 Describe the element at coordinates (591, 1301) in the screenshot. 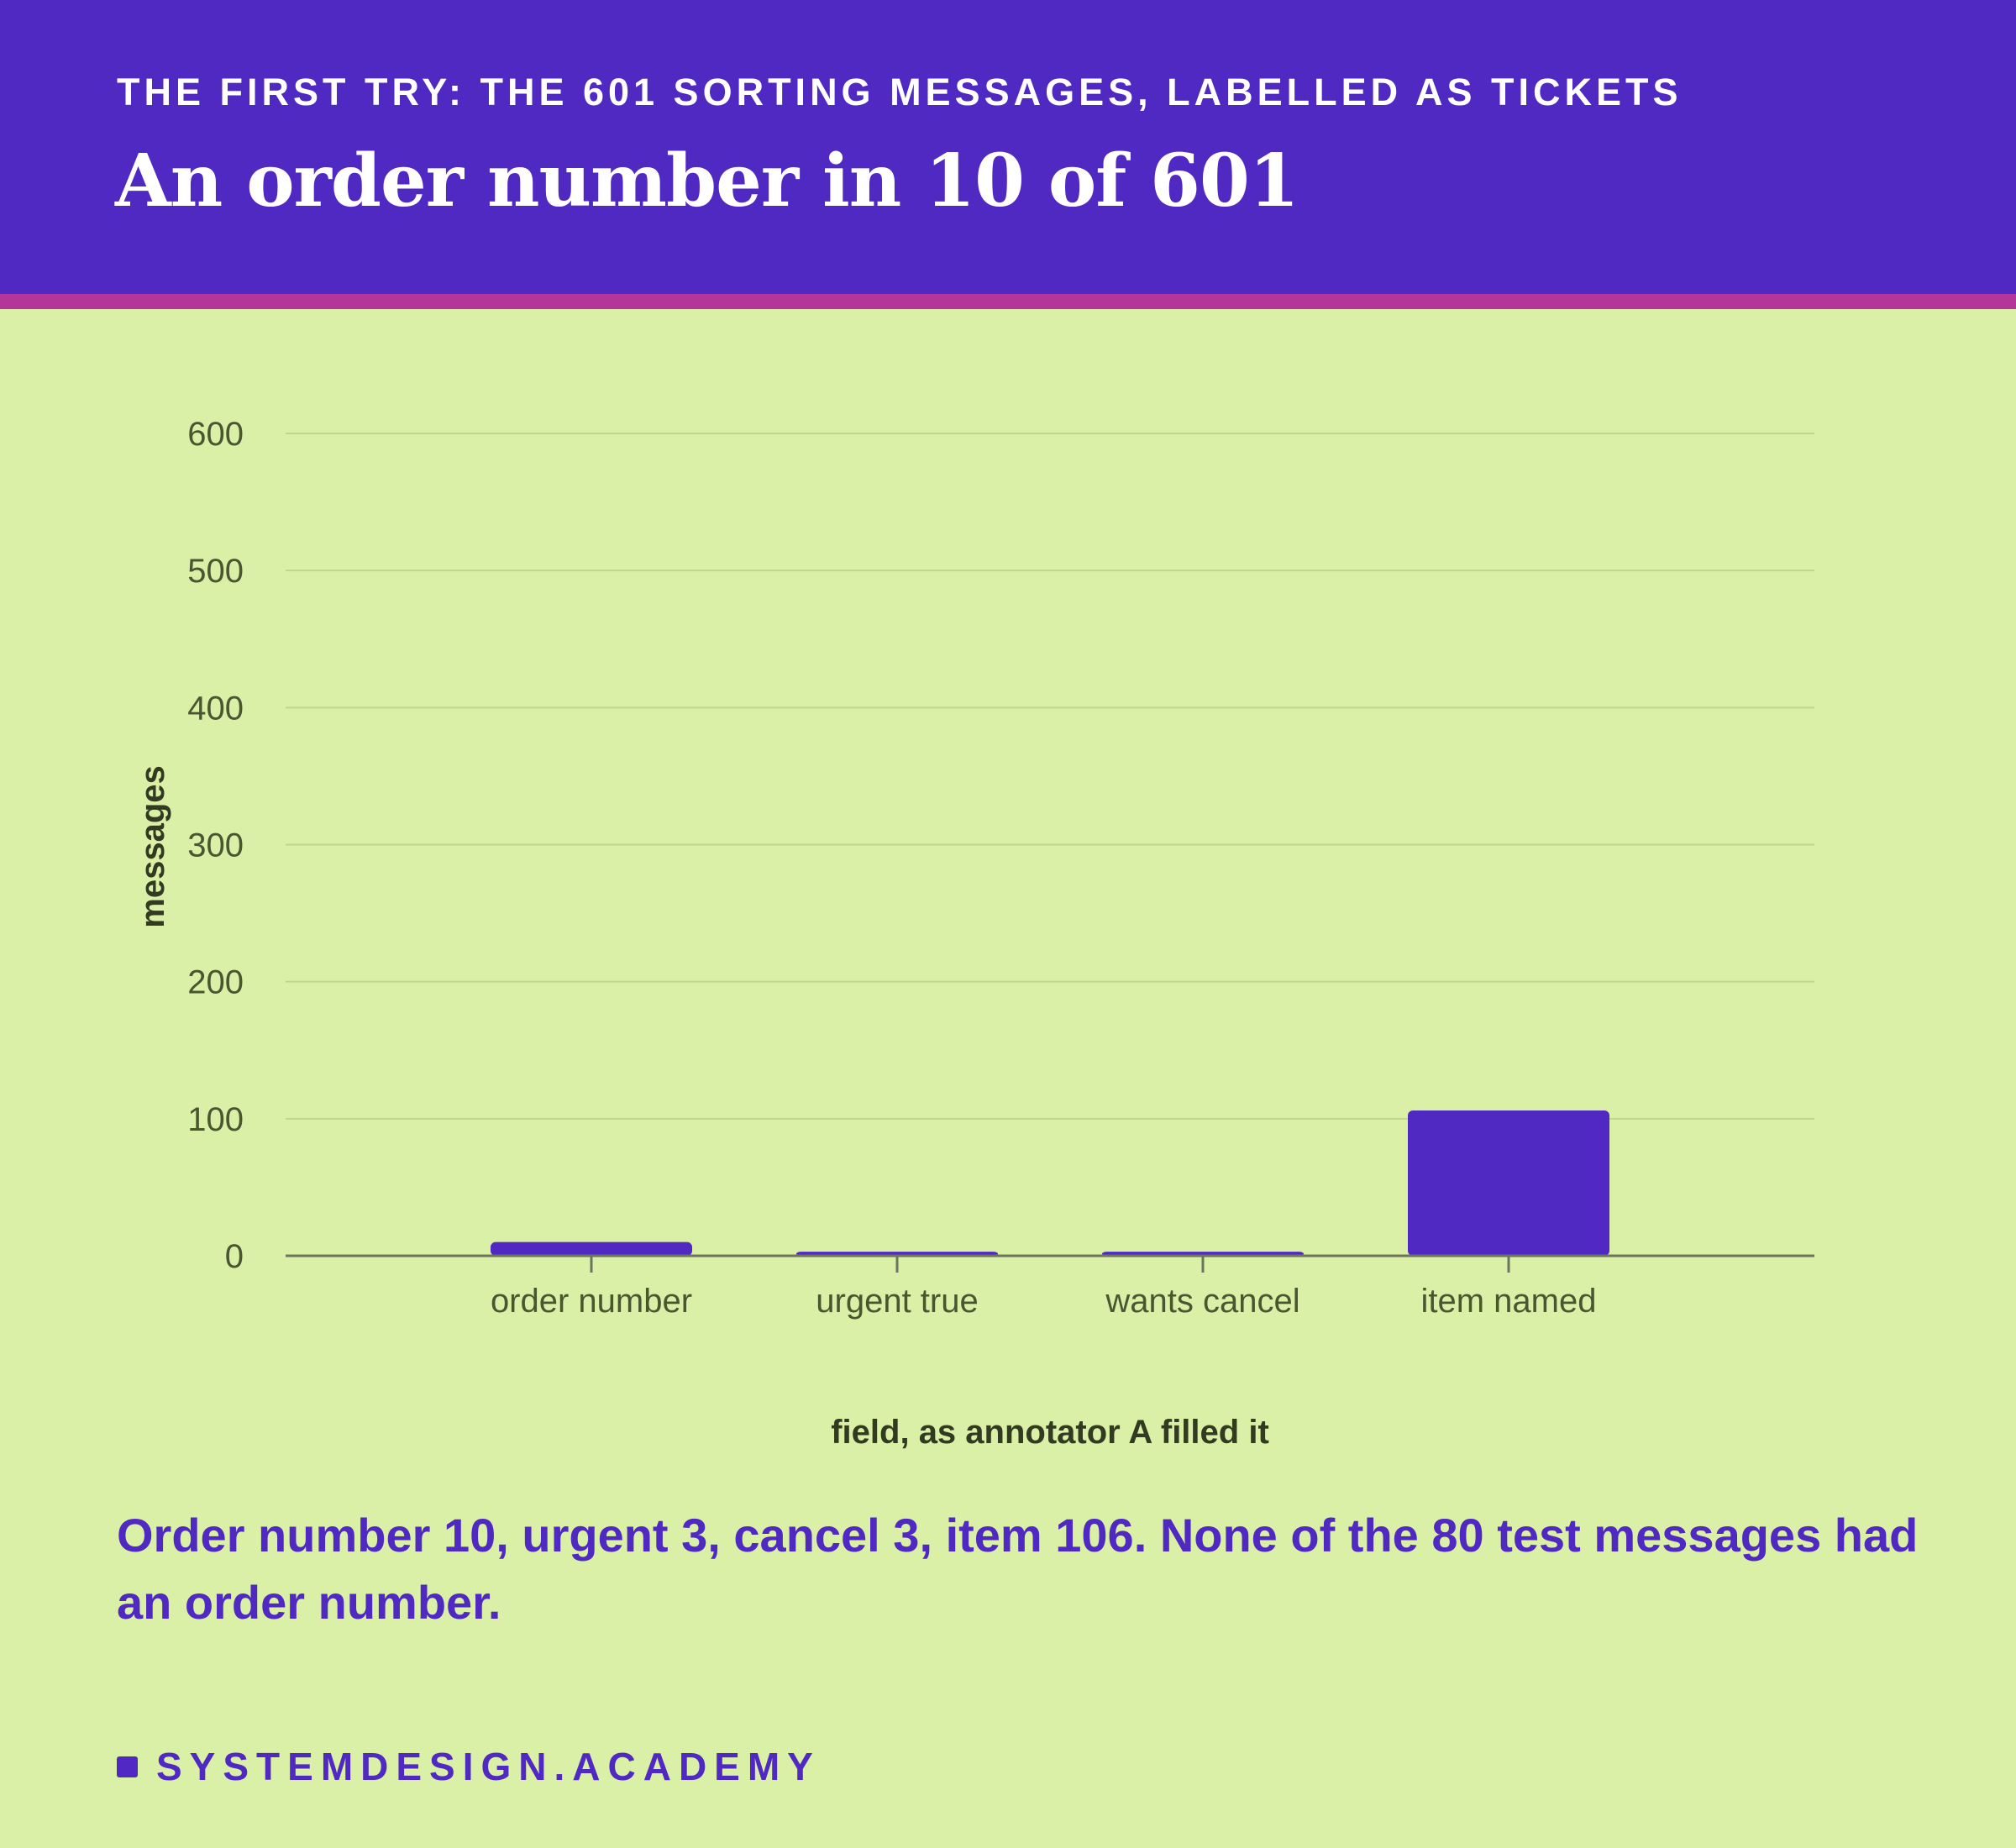

I see `x-tick-label: order number` at that location.